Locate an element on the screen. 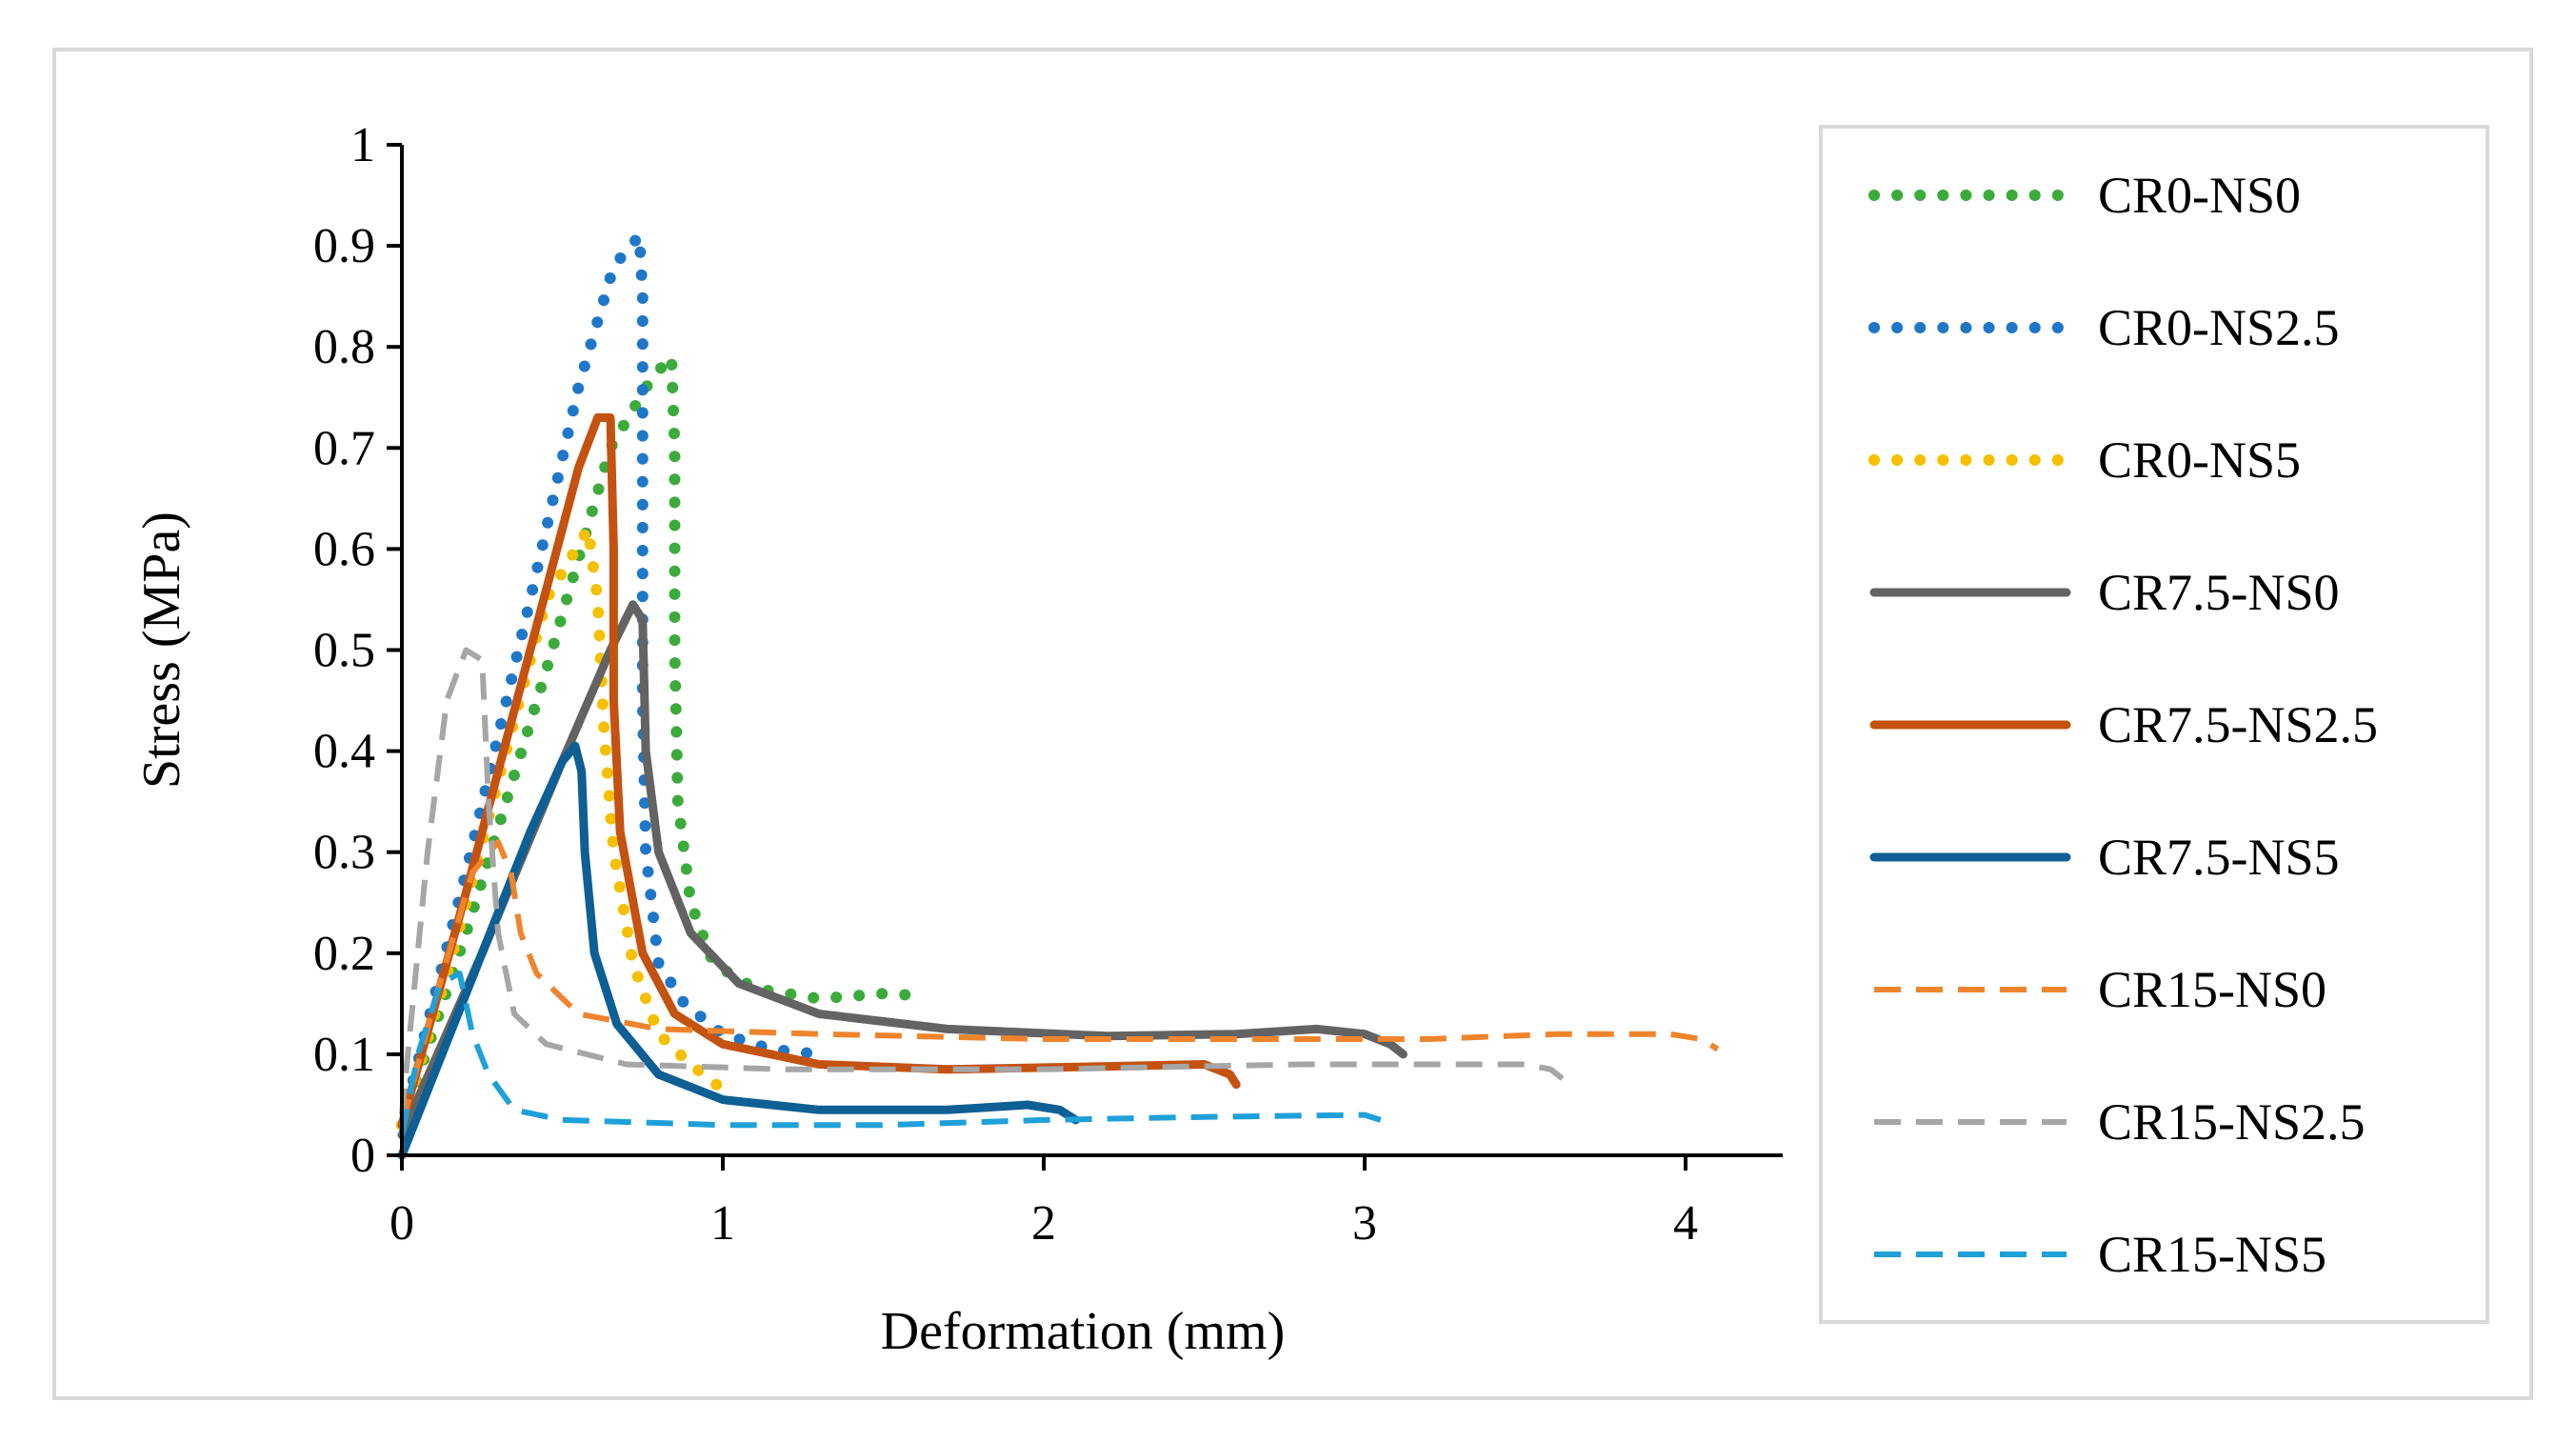 The height and width of the screenshot is (1442, 2576). y-tick-label: 0.6 is located at coordinates (344, 549).